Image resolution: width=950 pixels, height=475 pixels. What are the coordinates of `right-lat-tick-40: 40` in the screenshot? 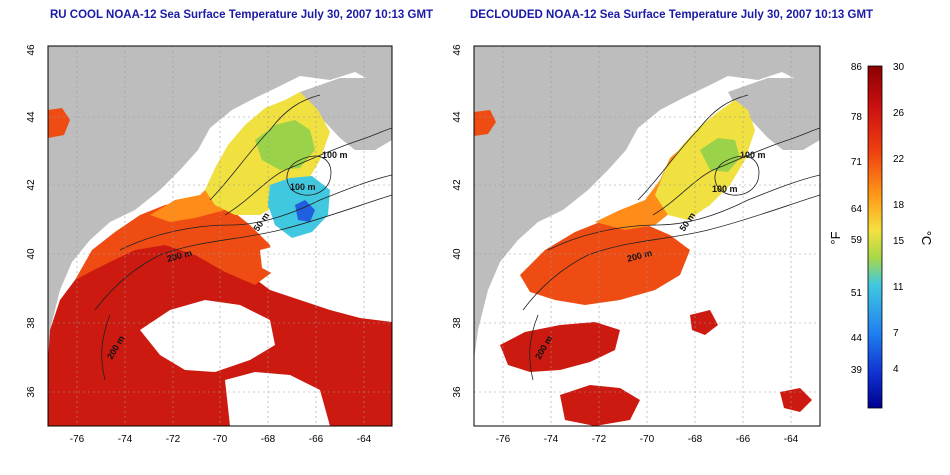 It's located at (457, 254).